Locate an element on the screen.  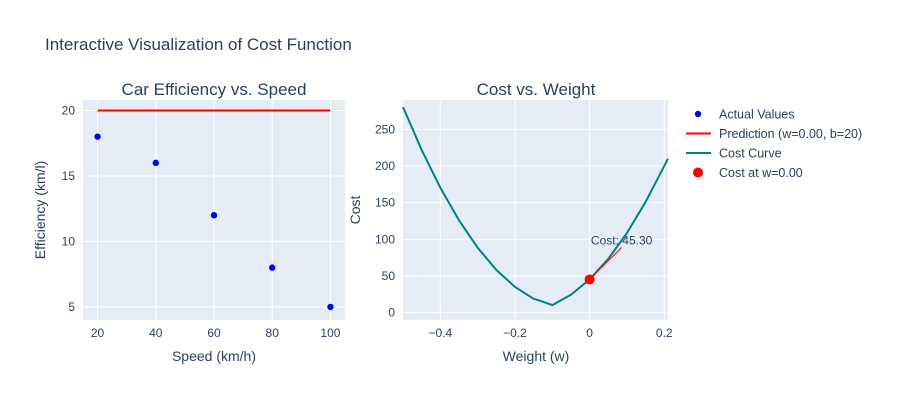
cost-plot-title: Cost vs. Weight is located at coordinates (536, 89).